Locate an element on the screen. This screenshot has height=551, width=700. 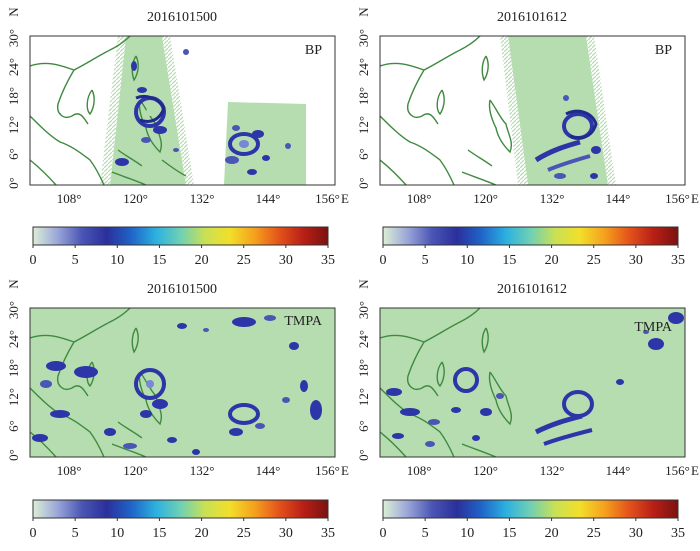
map-panel-tmpa-2016101500: 2016101500 is located at coordinates (182, 370).